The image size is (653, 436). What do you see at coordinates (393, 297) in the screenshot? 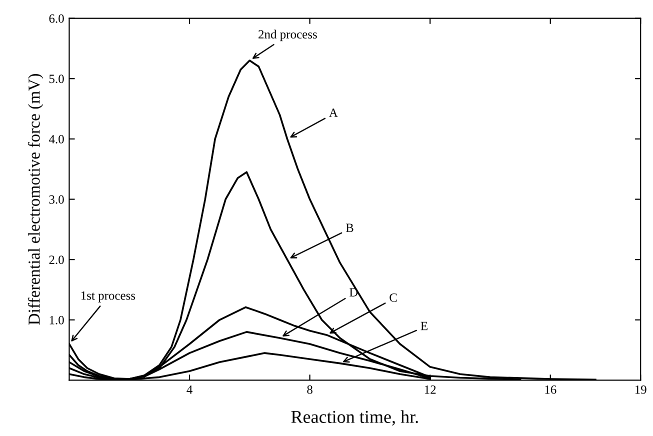
I see `annotation: C` at bounding box center [393, 297].